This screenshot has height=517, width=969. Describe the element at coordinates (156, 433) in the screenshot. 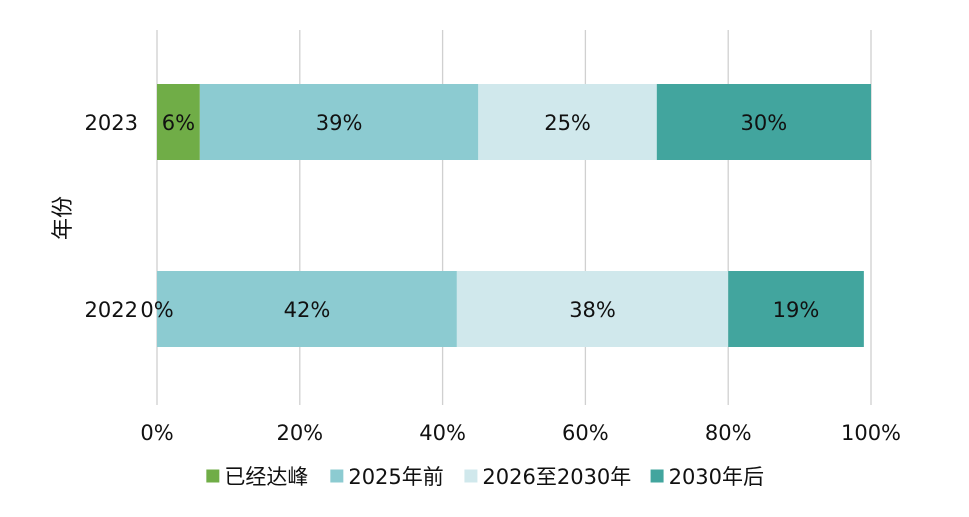

I see `x-tick-label: 0%` at that location.